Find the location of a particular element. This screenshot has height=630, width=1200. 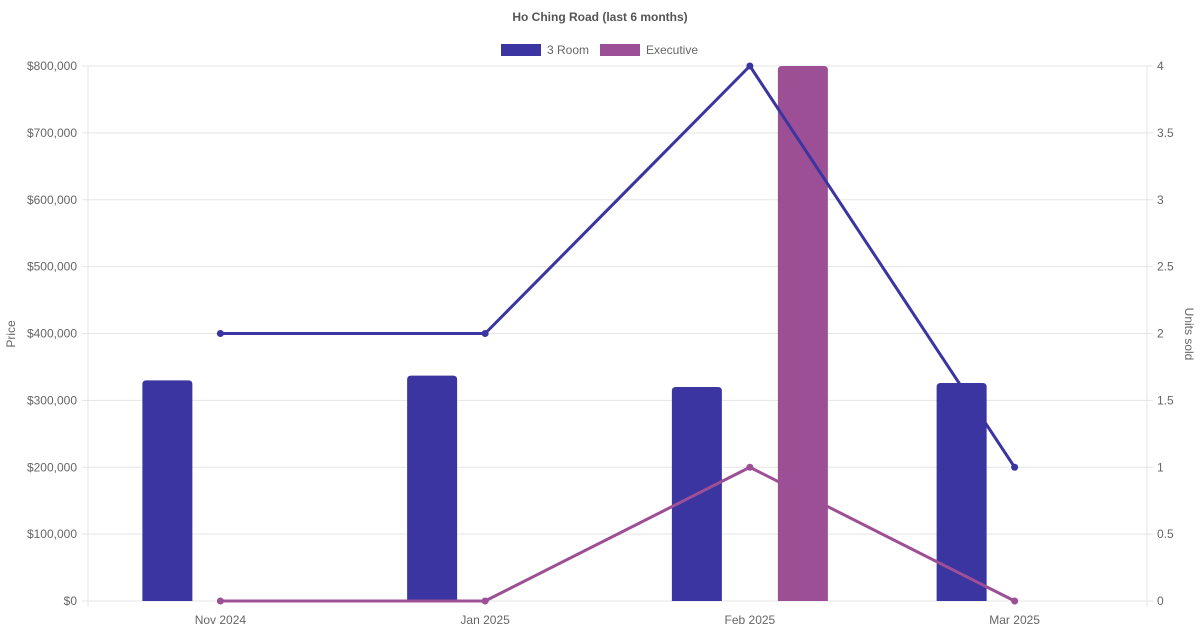

right-tick-label: 0 is located at coordinates (1160, 601).